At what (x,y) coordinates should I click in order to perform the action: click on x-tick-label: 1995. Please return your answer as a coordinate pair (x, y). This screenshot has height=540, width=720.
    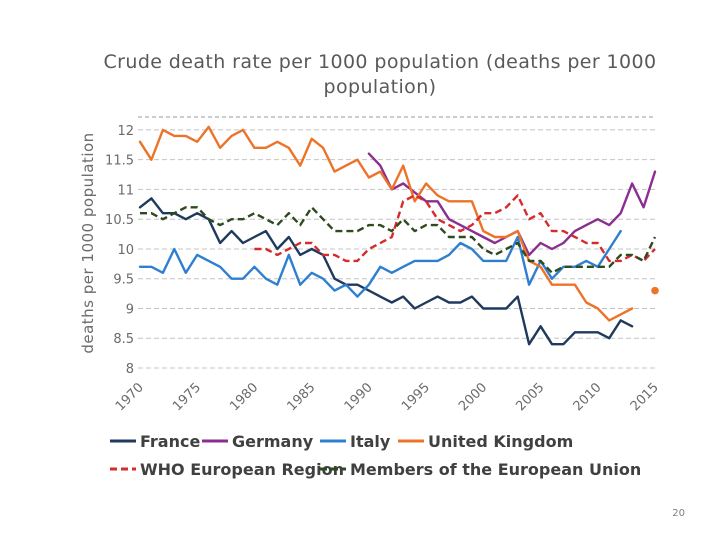
    Looking at the image, I should click on (416, 397).